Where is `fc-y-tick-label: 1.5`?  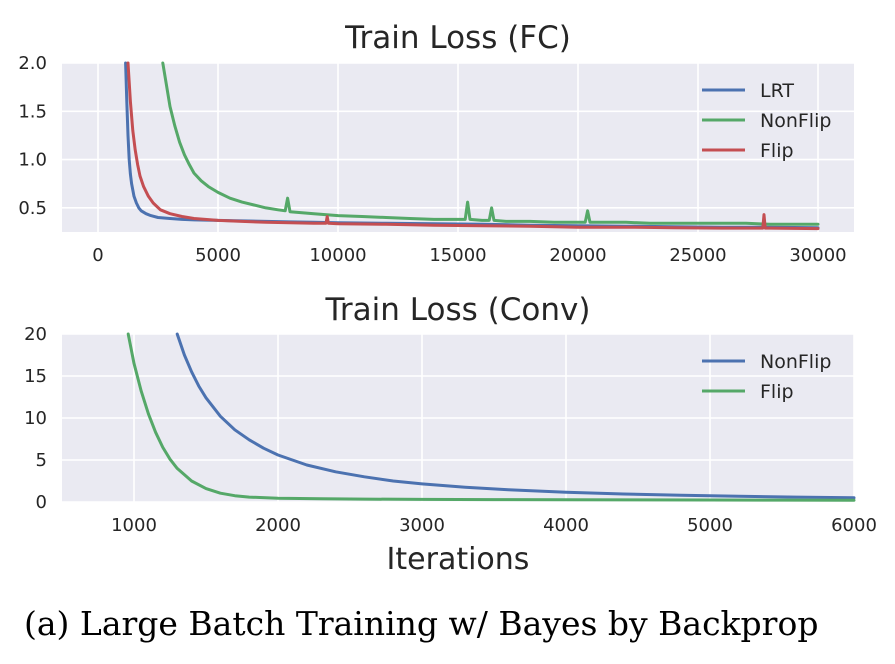 fc-y-tick-label: 1.5 is located at coordinates (32, 111).